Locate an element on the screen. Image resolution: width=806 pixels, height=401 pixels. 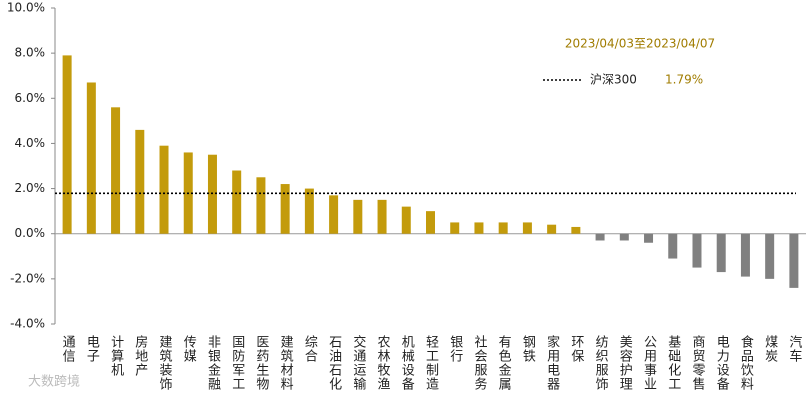
x-tick-label: 农林牧渔 is located at coordinates (383, 363).